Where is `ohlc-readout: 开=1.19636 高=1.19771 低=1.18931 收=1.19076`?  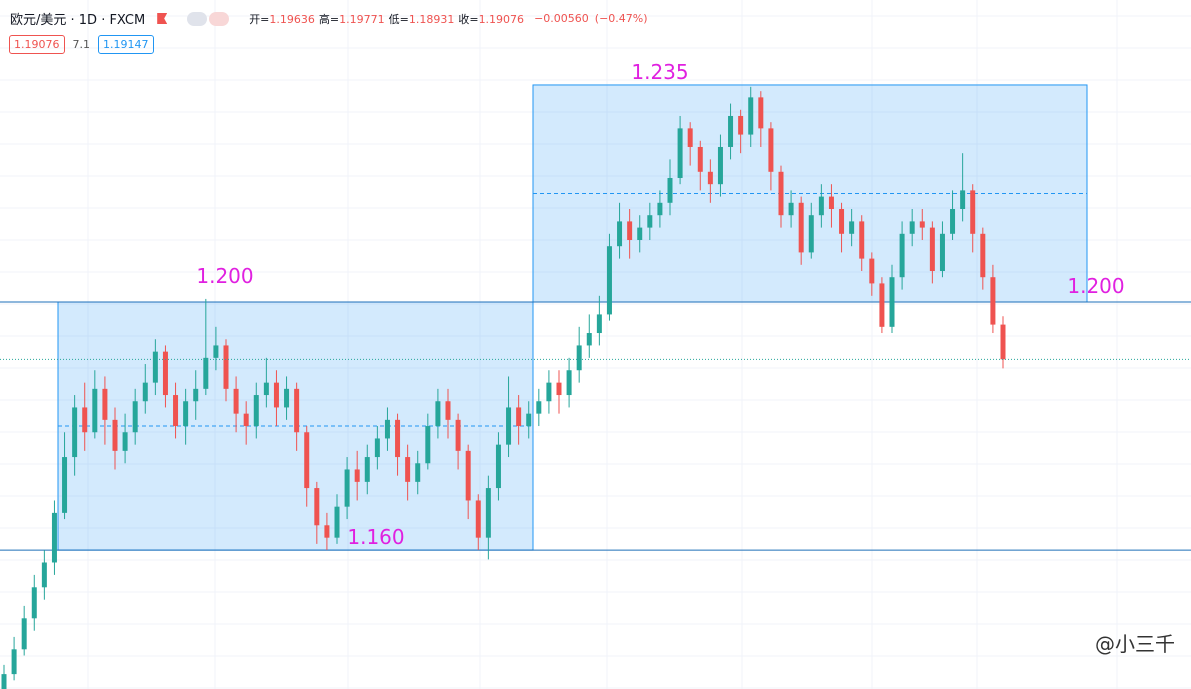
ohlc-readout: 开=1.19636 高=1.19771 低=1.18931 收=1.19076 is located at coordinates (388, 19).